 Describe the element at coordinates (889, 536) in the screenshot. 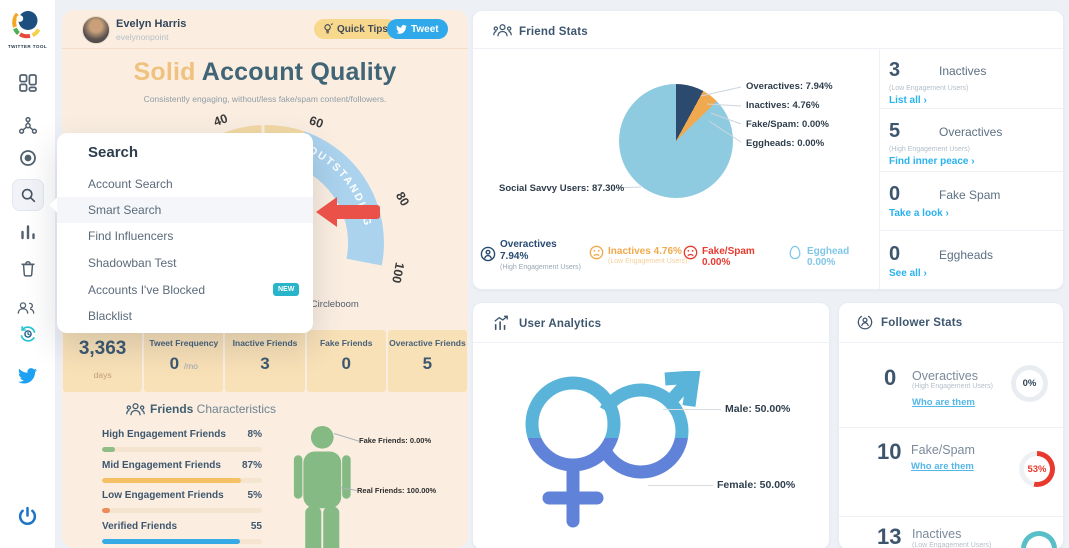

I see `follower-inactives-count: 13` at that location.